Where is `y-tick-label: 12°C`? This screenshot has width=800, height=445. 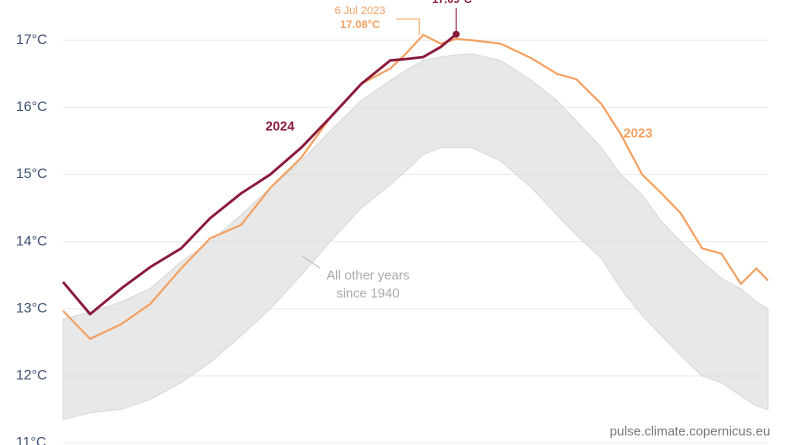
y-tick-label: 12°C is located at coordinates (31, 375).